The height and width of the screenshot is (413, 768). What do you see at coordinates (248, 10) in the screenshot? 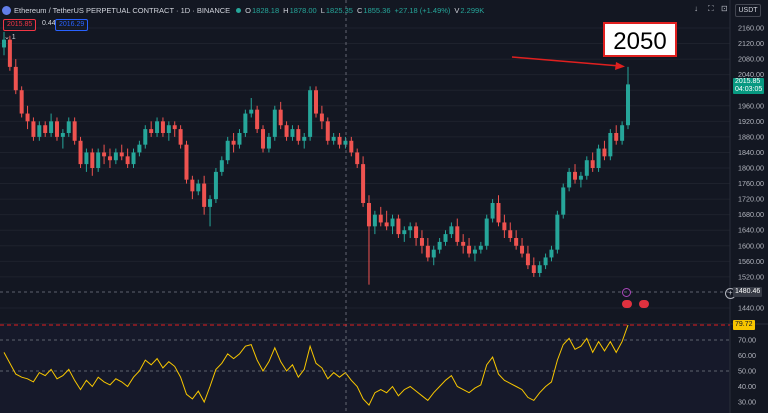
I see `open-label: O` at bounding box center [248, 10].